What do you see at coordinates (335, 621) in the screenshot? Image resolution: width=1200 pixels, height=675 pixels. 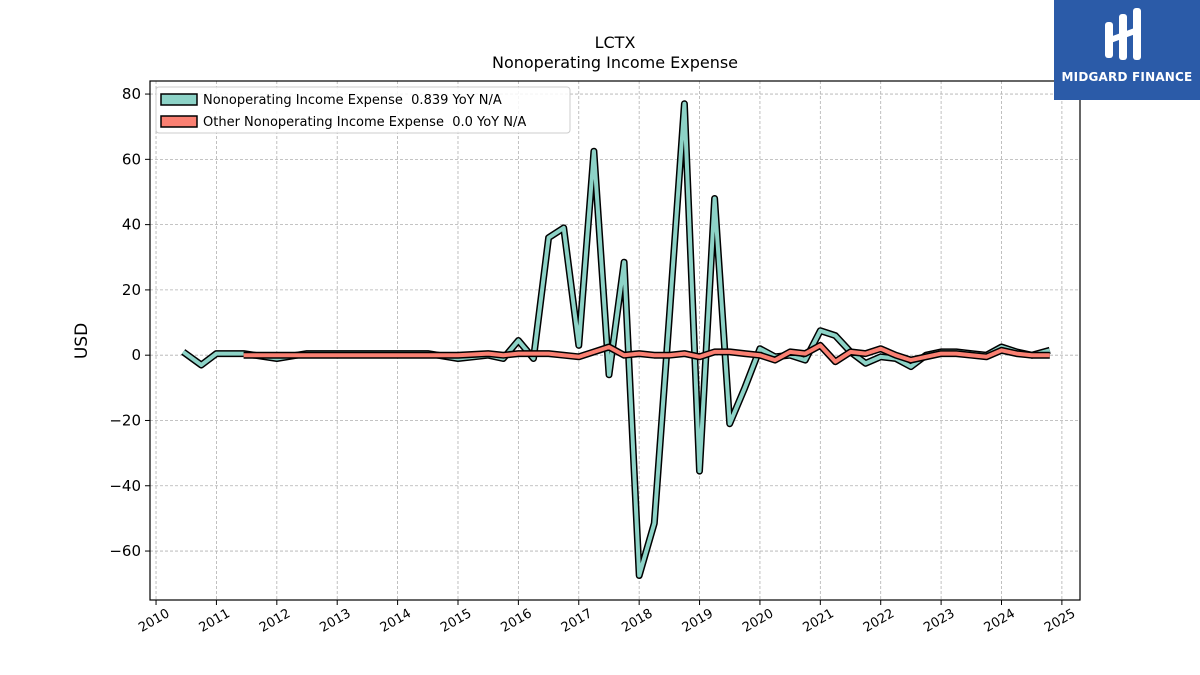 I see `x-tick-label: 2013` at bounding box center [335, 621].